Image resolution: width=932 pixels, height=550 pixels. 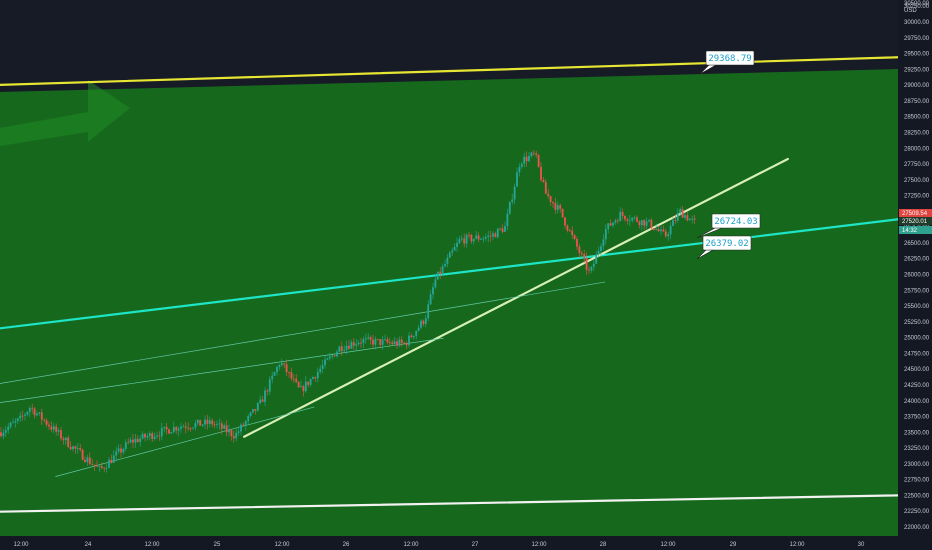 What do you see at coordinates (917, 354) in the screenshot?
I see `y-tick-label: 24750.00` at bounding box center [917, 354].